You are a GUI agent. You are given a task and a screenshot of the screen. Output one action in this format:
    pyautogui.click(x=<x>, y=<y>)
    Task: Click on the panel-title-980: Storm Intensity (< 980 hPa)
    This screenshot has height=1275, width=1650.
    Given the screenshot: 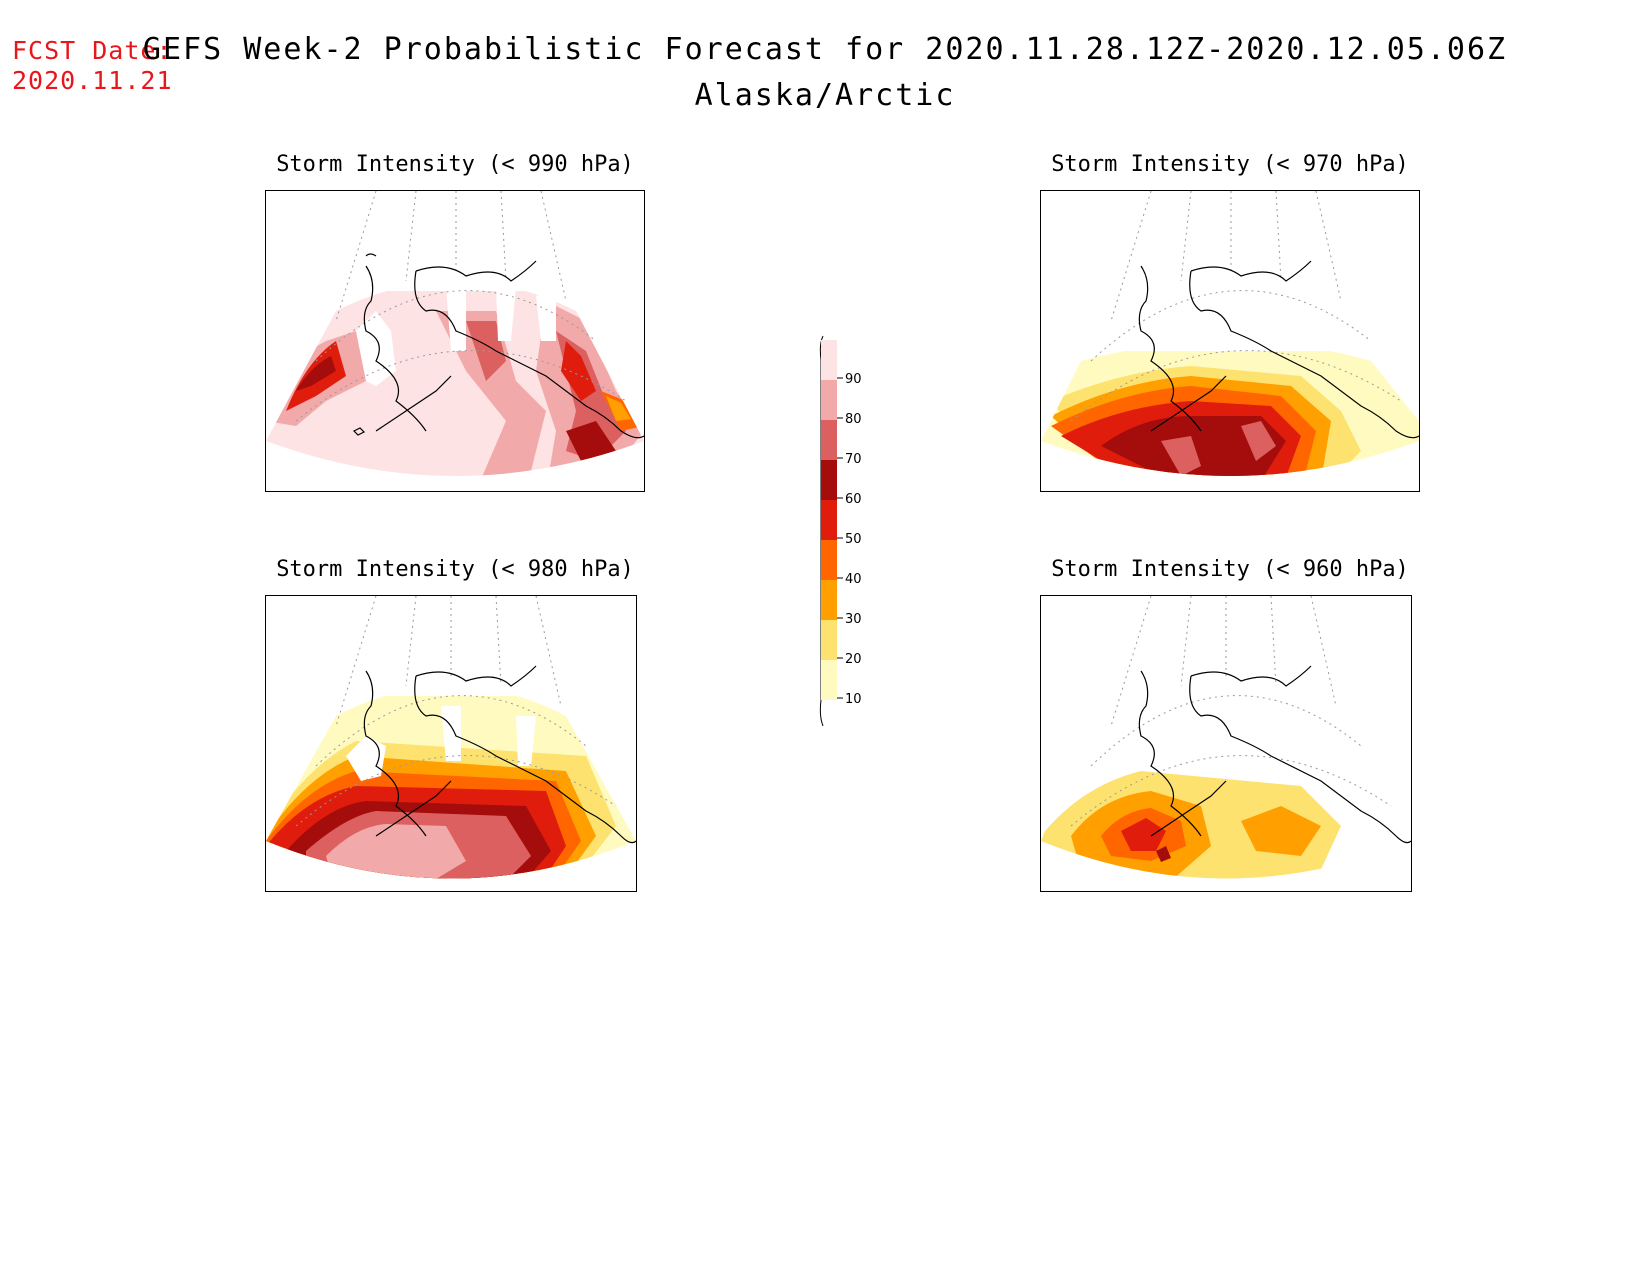 What is the action you would take?
    pyautogui.click(x=455, y=569)
    